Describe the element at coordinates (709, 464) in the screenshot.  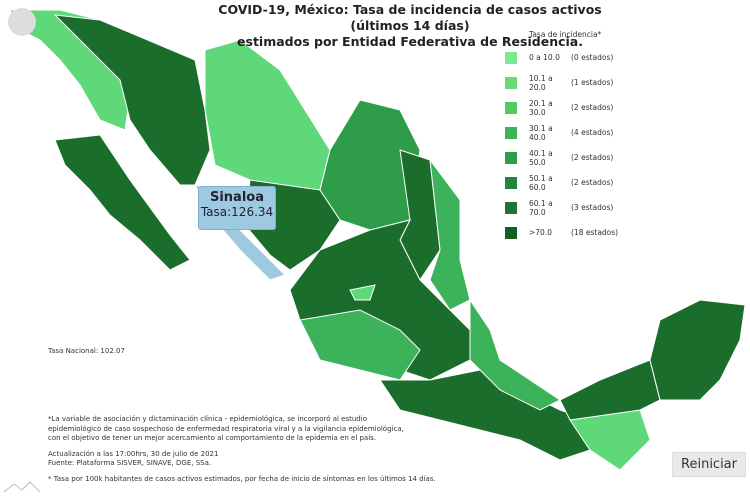
I see `reset-button: Reiniciar` at that location.